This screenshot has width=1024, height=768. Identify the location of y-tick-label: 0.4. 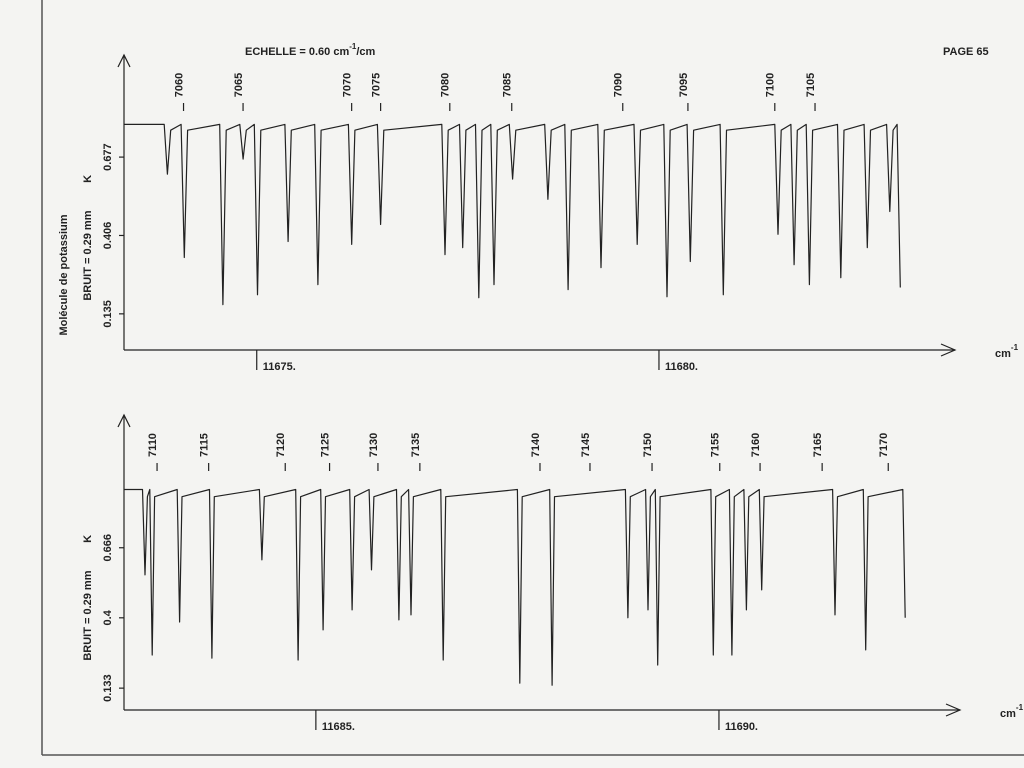
(108, 617).